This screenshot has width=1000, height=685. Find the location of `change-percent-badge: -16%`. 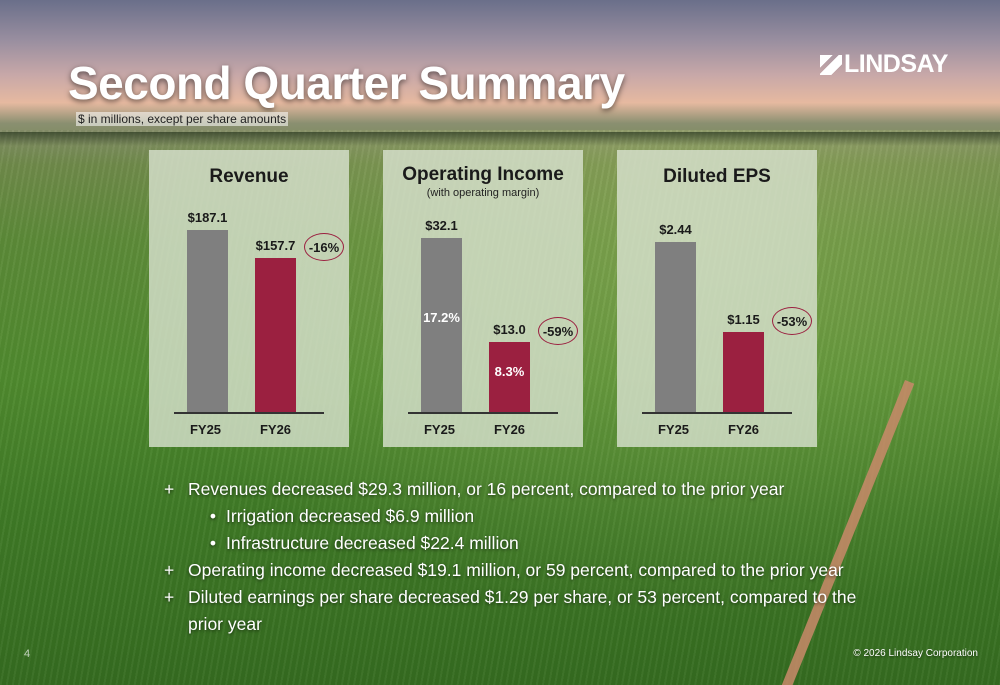

change-percent-badge: -16% is located at coordinates (324, 247).